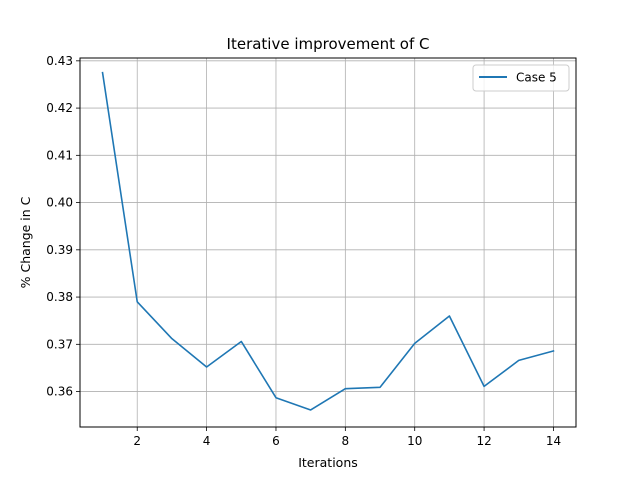 The image size is (640, 480). What do you see at coordinates (328, 44) in the screenshot?
I see `chart-title: Iterative improvement of C` at bounding box center [328, 44].